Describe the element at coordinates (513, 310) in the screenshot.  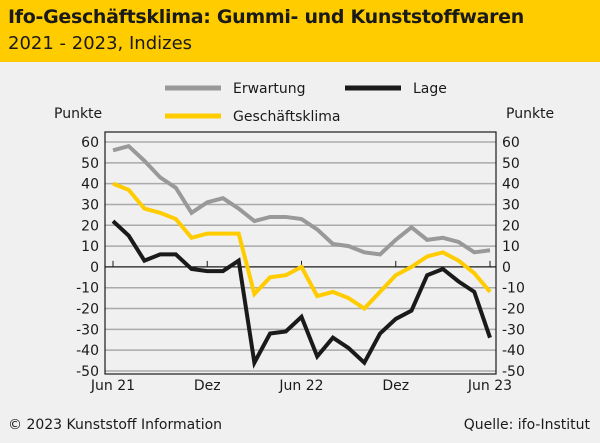
I see `y-tick-label-right: -20` at that location.